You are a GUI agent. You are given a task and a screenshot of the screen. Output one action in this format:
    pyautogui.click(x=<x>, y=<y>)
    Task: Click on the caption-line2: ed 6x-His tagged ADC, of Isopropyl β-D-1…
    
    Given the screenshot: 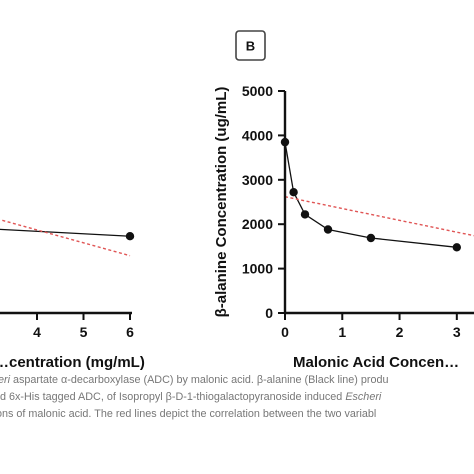 What is the action you would take?
    pyautogui.click(x=173, y=397)
    